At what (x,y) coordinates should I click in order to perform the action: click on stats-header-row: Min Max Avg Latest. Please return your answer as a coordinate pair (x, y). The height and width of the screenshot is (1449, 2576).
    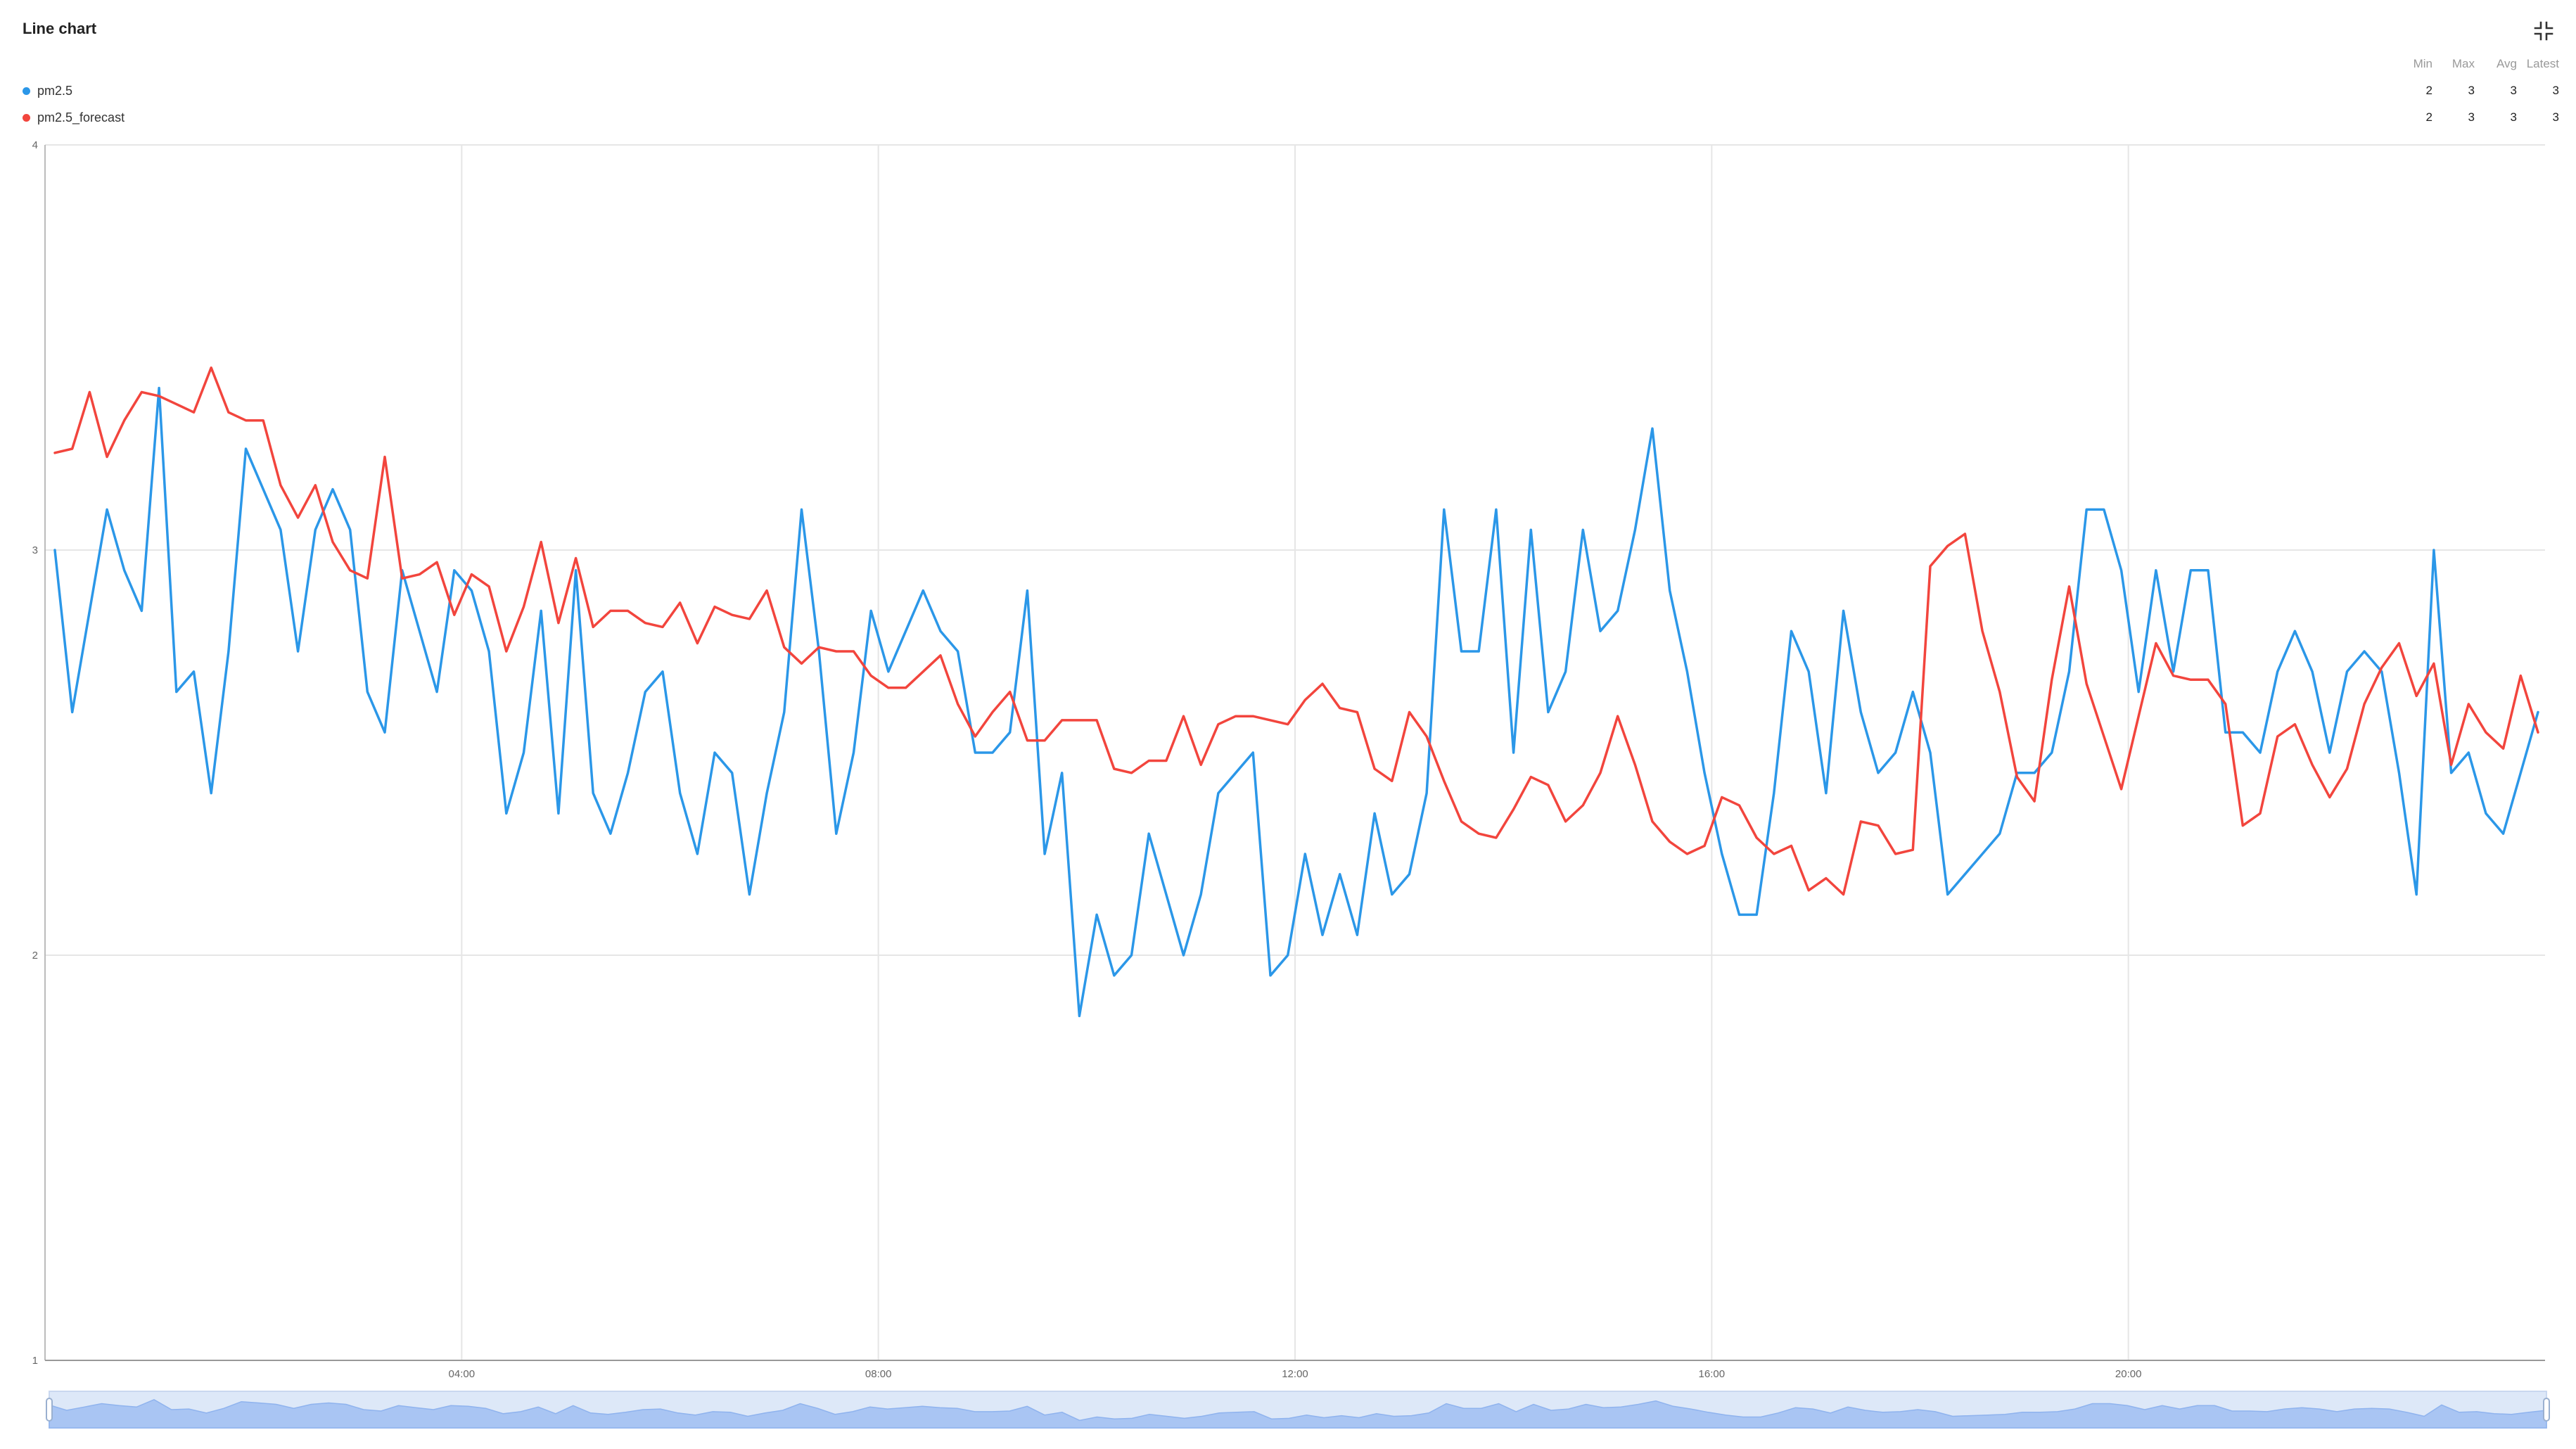
    Looking at the image, I should click on (2474, 64).